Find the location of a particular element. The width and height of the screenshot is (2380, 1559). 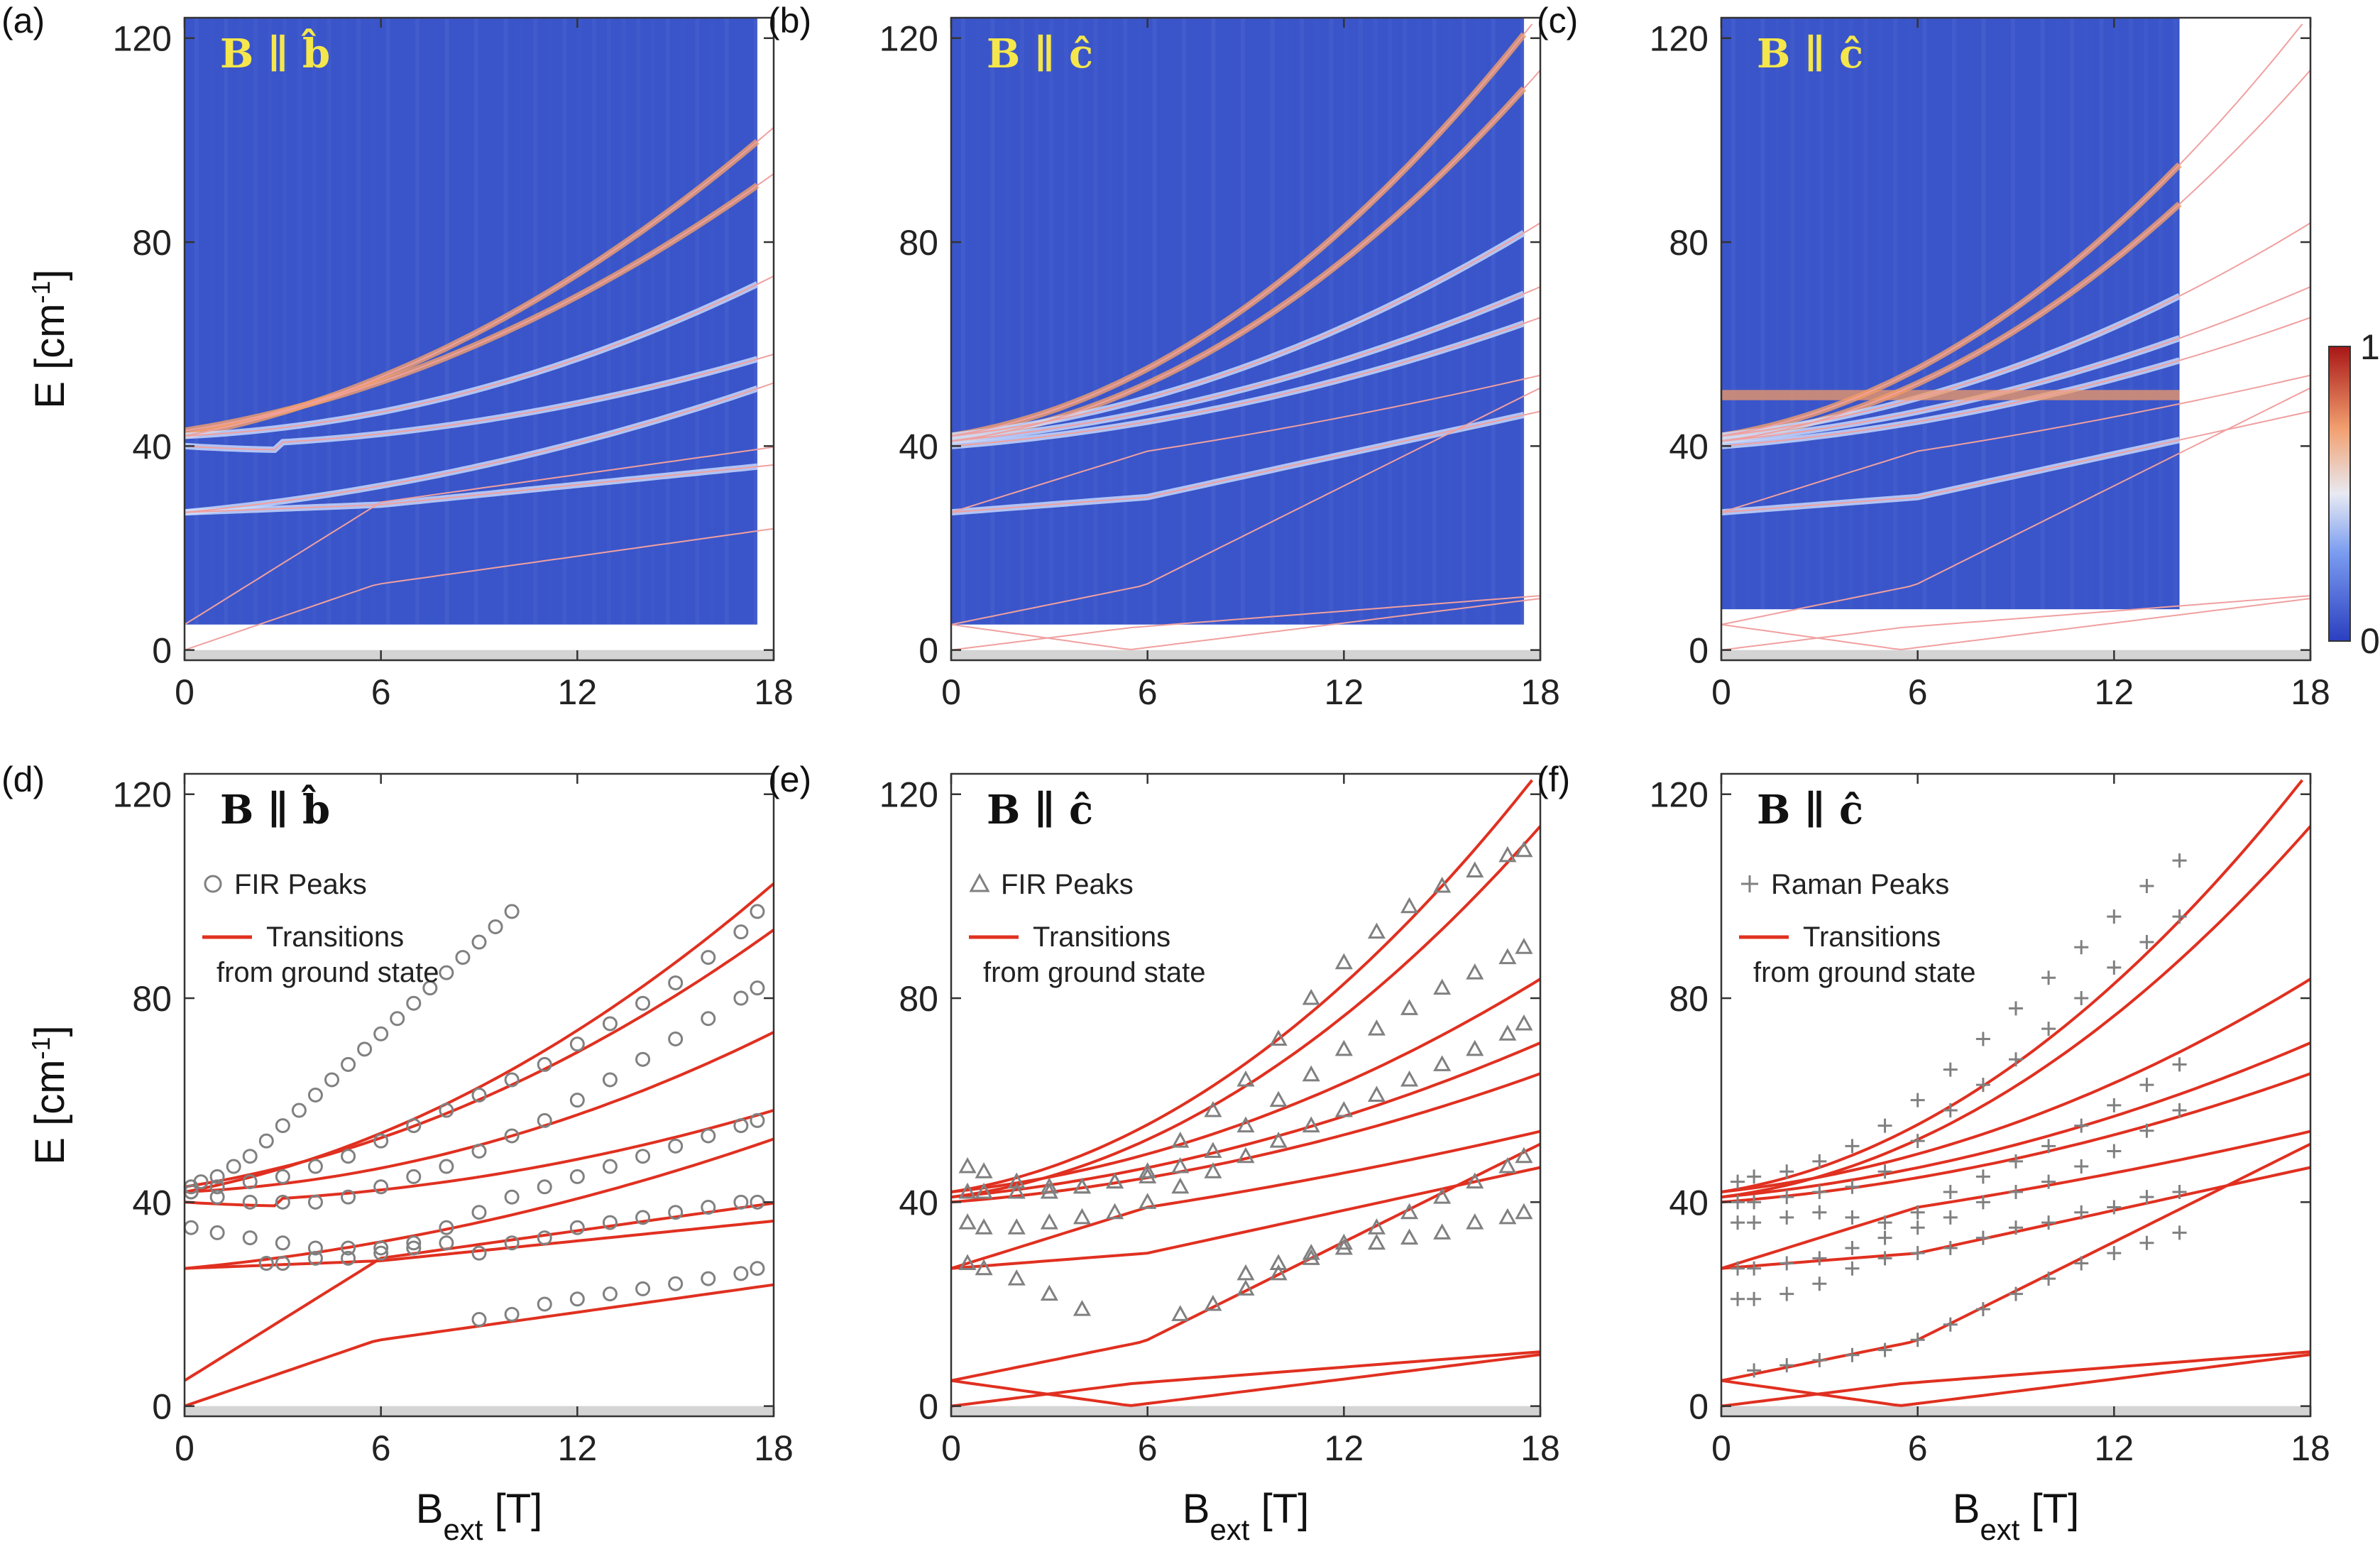

x-tick-label: 12 is located at coordinates (1345, 692).